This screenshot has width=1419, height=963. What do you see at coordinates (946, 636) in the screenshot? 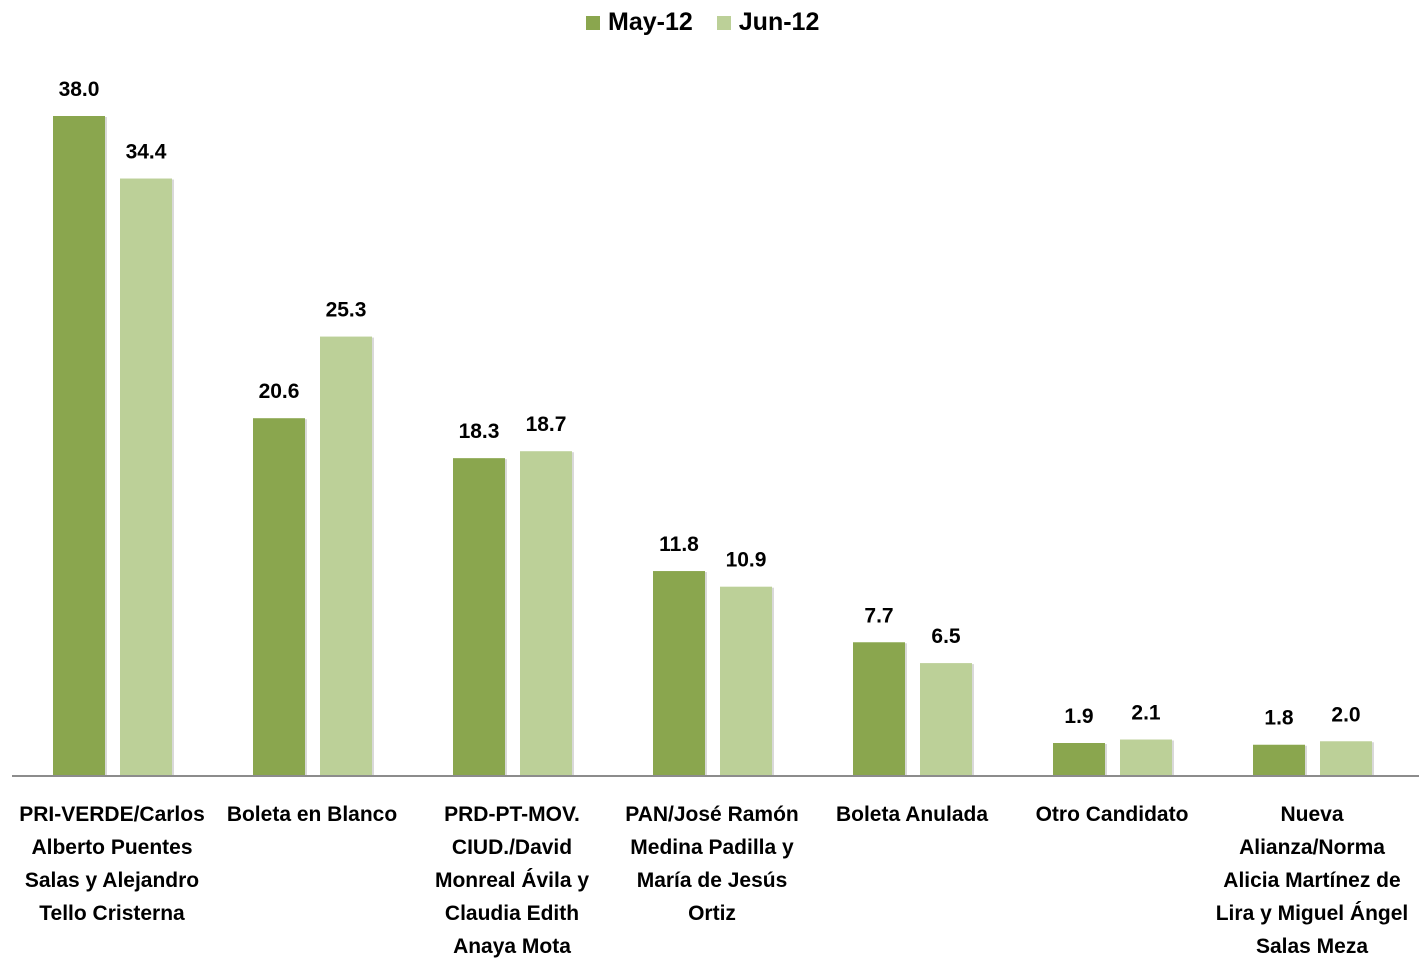
I see `data-label-jun-4: 6.5` at bounding box center [946, 636].